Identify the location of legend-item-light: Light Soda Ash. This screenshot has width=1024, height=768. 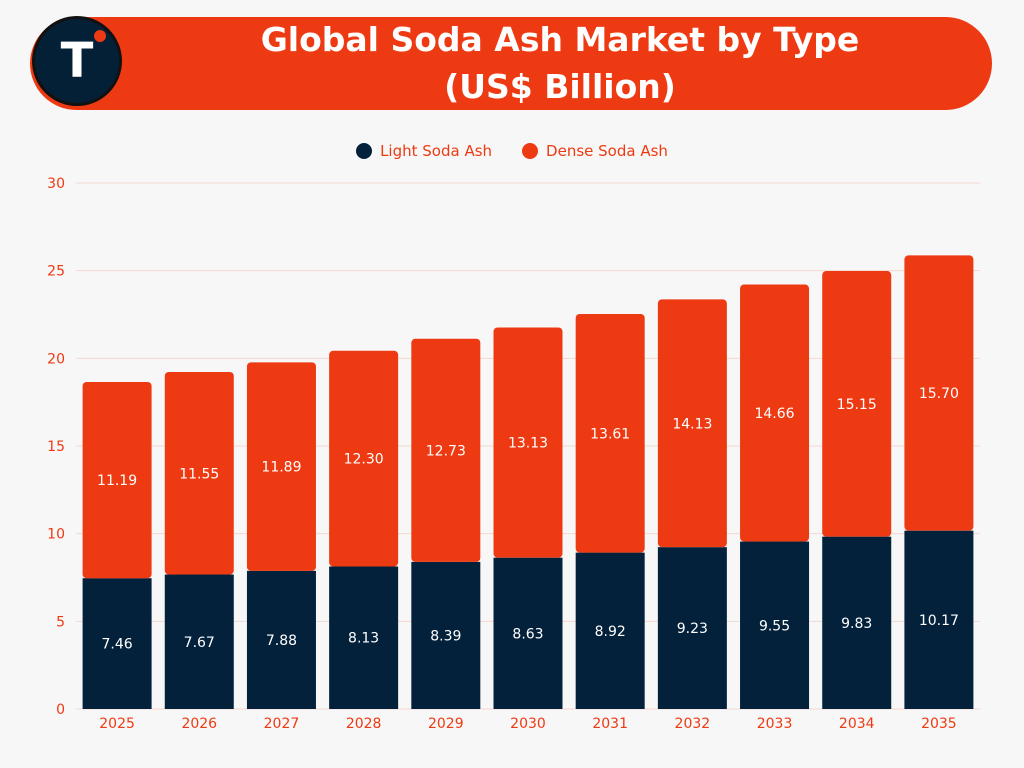
(424, 151).